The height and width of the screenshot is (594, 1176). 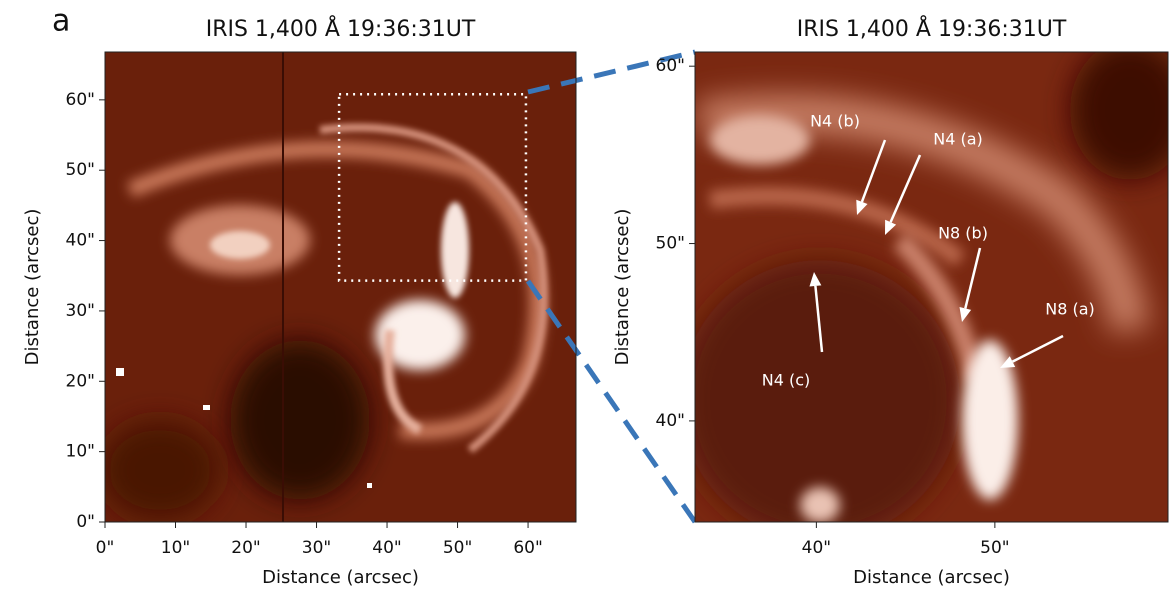 I want to click on annotation: N4 (a), so click(x=958, y=139).